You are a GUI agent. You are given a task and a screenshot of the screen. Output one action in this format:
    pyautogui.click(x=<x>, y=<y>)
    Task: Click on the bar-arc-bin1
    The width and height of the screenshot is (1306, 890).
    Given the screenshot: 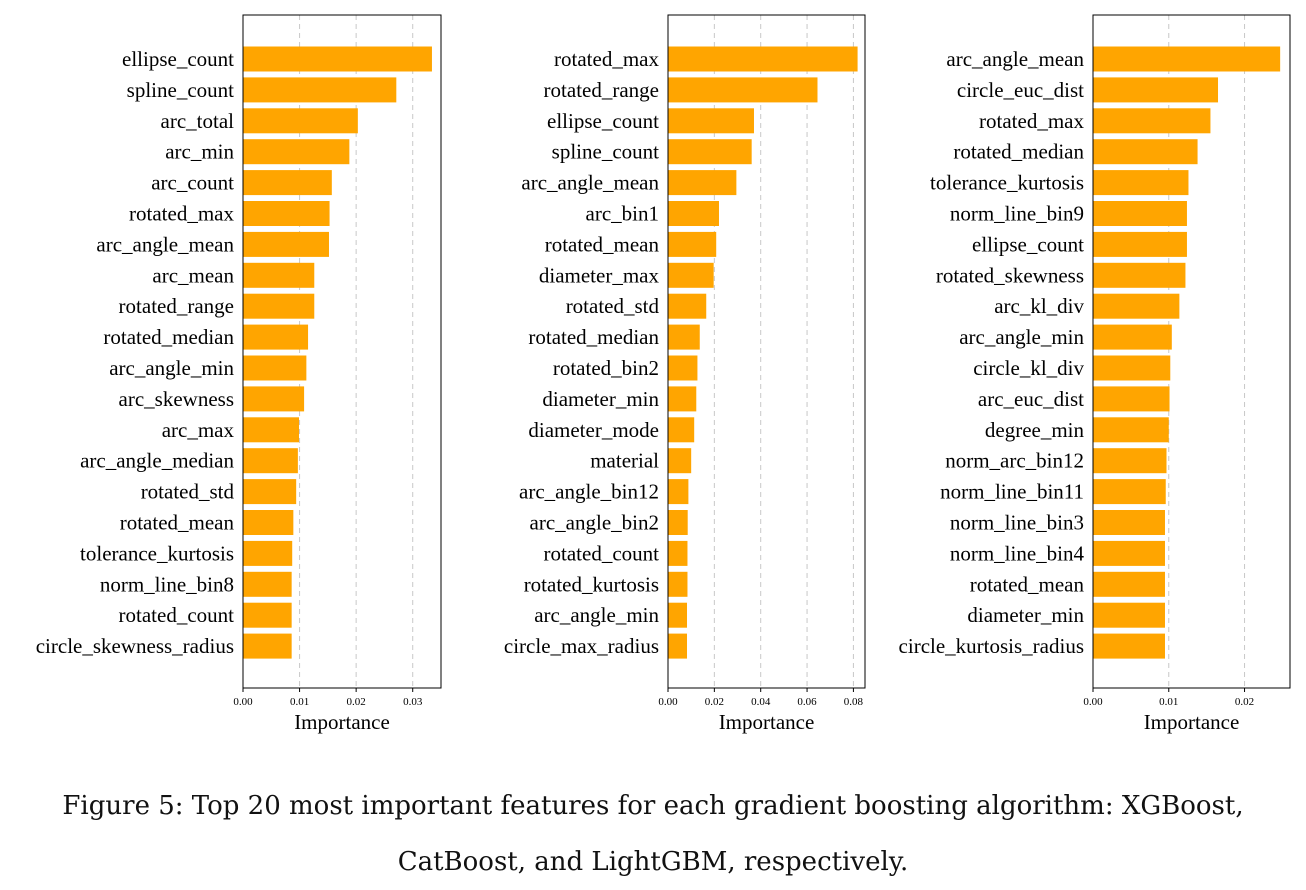 What is the action you would take?
    pyautogui.click(x=693, y=213)
    